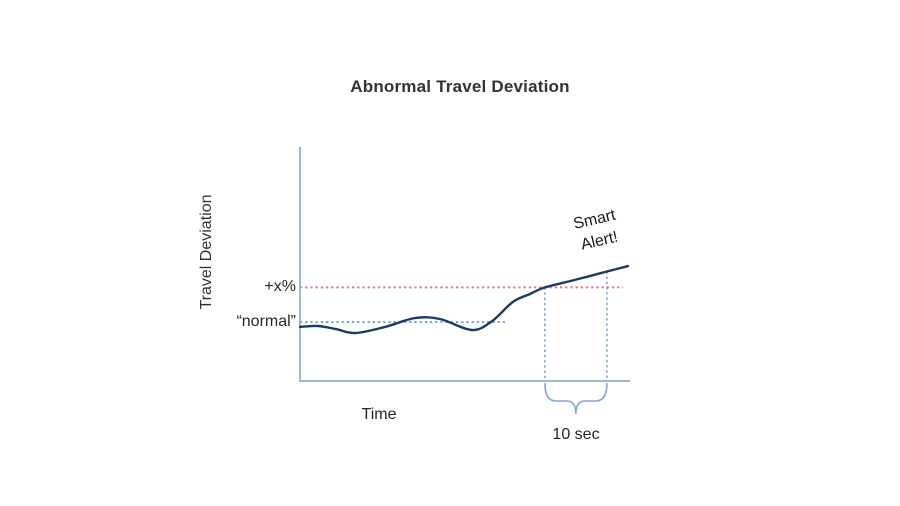 The width and height of the screenshot is (900, 506). Describe the element at coordinates (266, 321) in the screenshot. I see `normal-label: “normal”` at that location.